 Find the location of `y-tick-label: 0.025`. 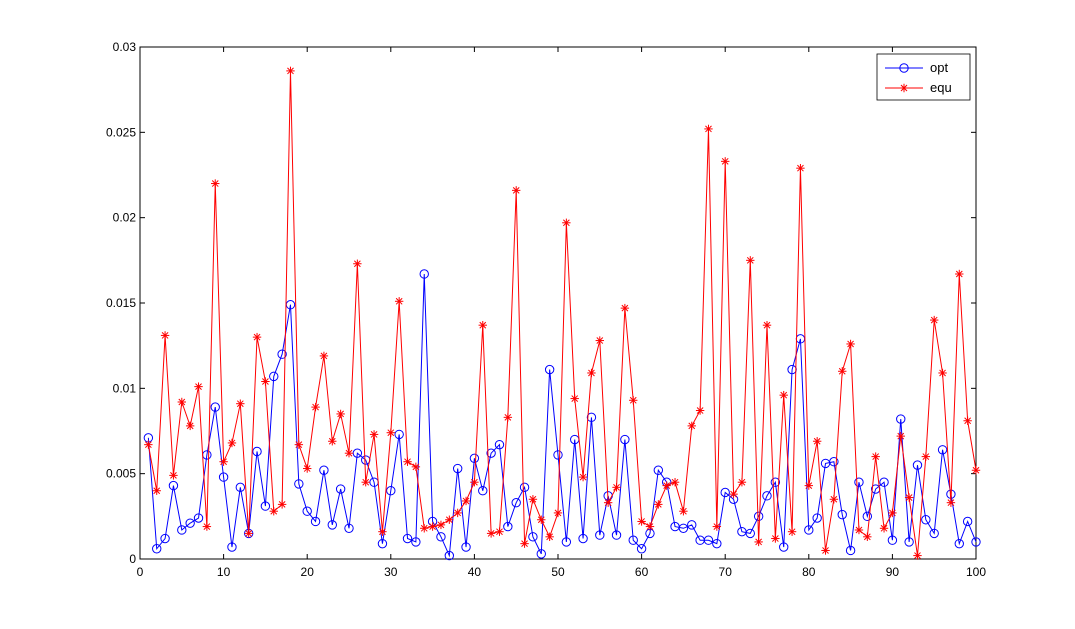

y-tick-label: 0.025 is located at coordinates (121, 132).